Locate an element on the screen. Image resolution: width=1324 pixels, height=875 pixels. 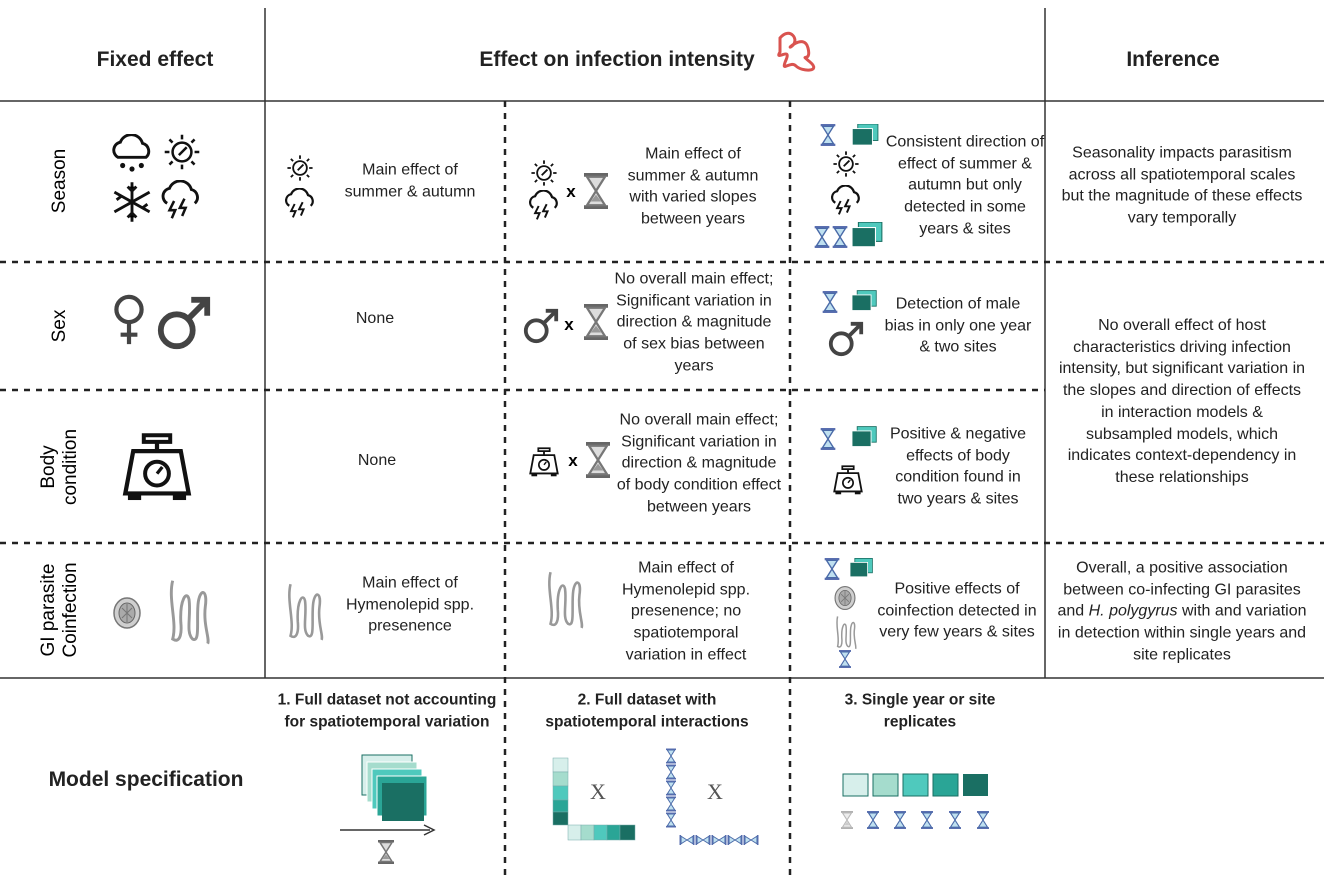
row-label: GI parasite Coinfection is located at coordinates (59, 610).